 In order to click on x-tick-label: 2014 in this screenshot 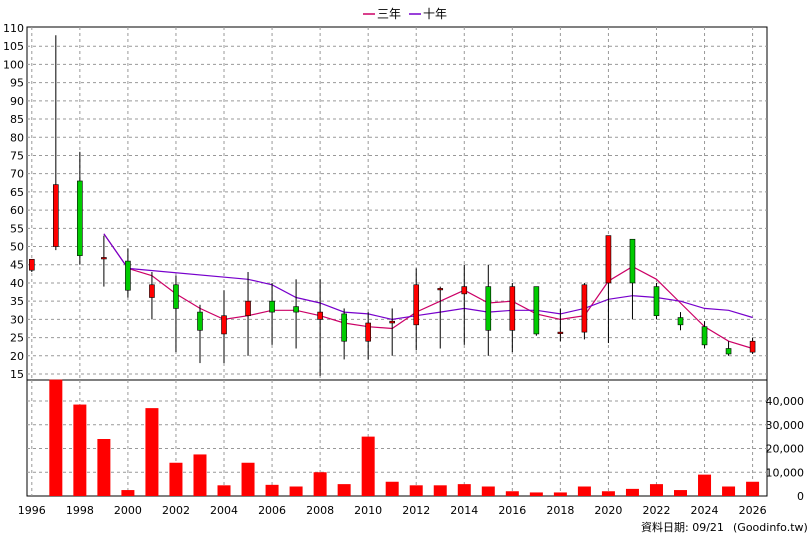, I will do `click(464, 510)`.